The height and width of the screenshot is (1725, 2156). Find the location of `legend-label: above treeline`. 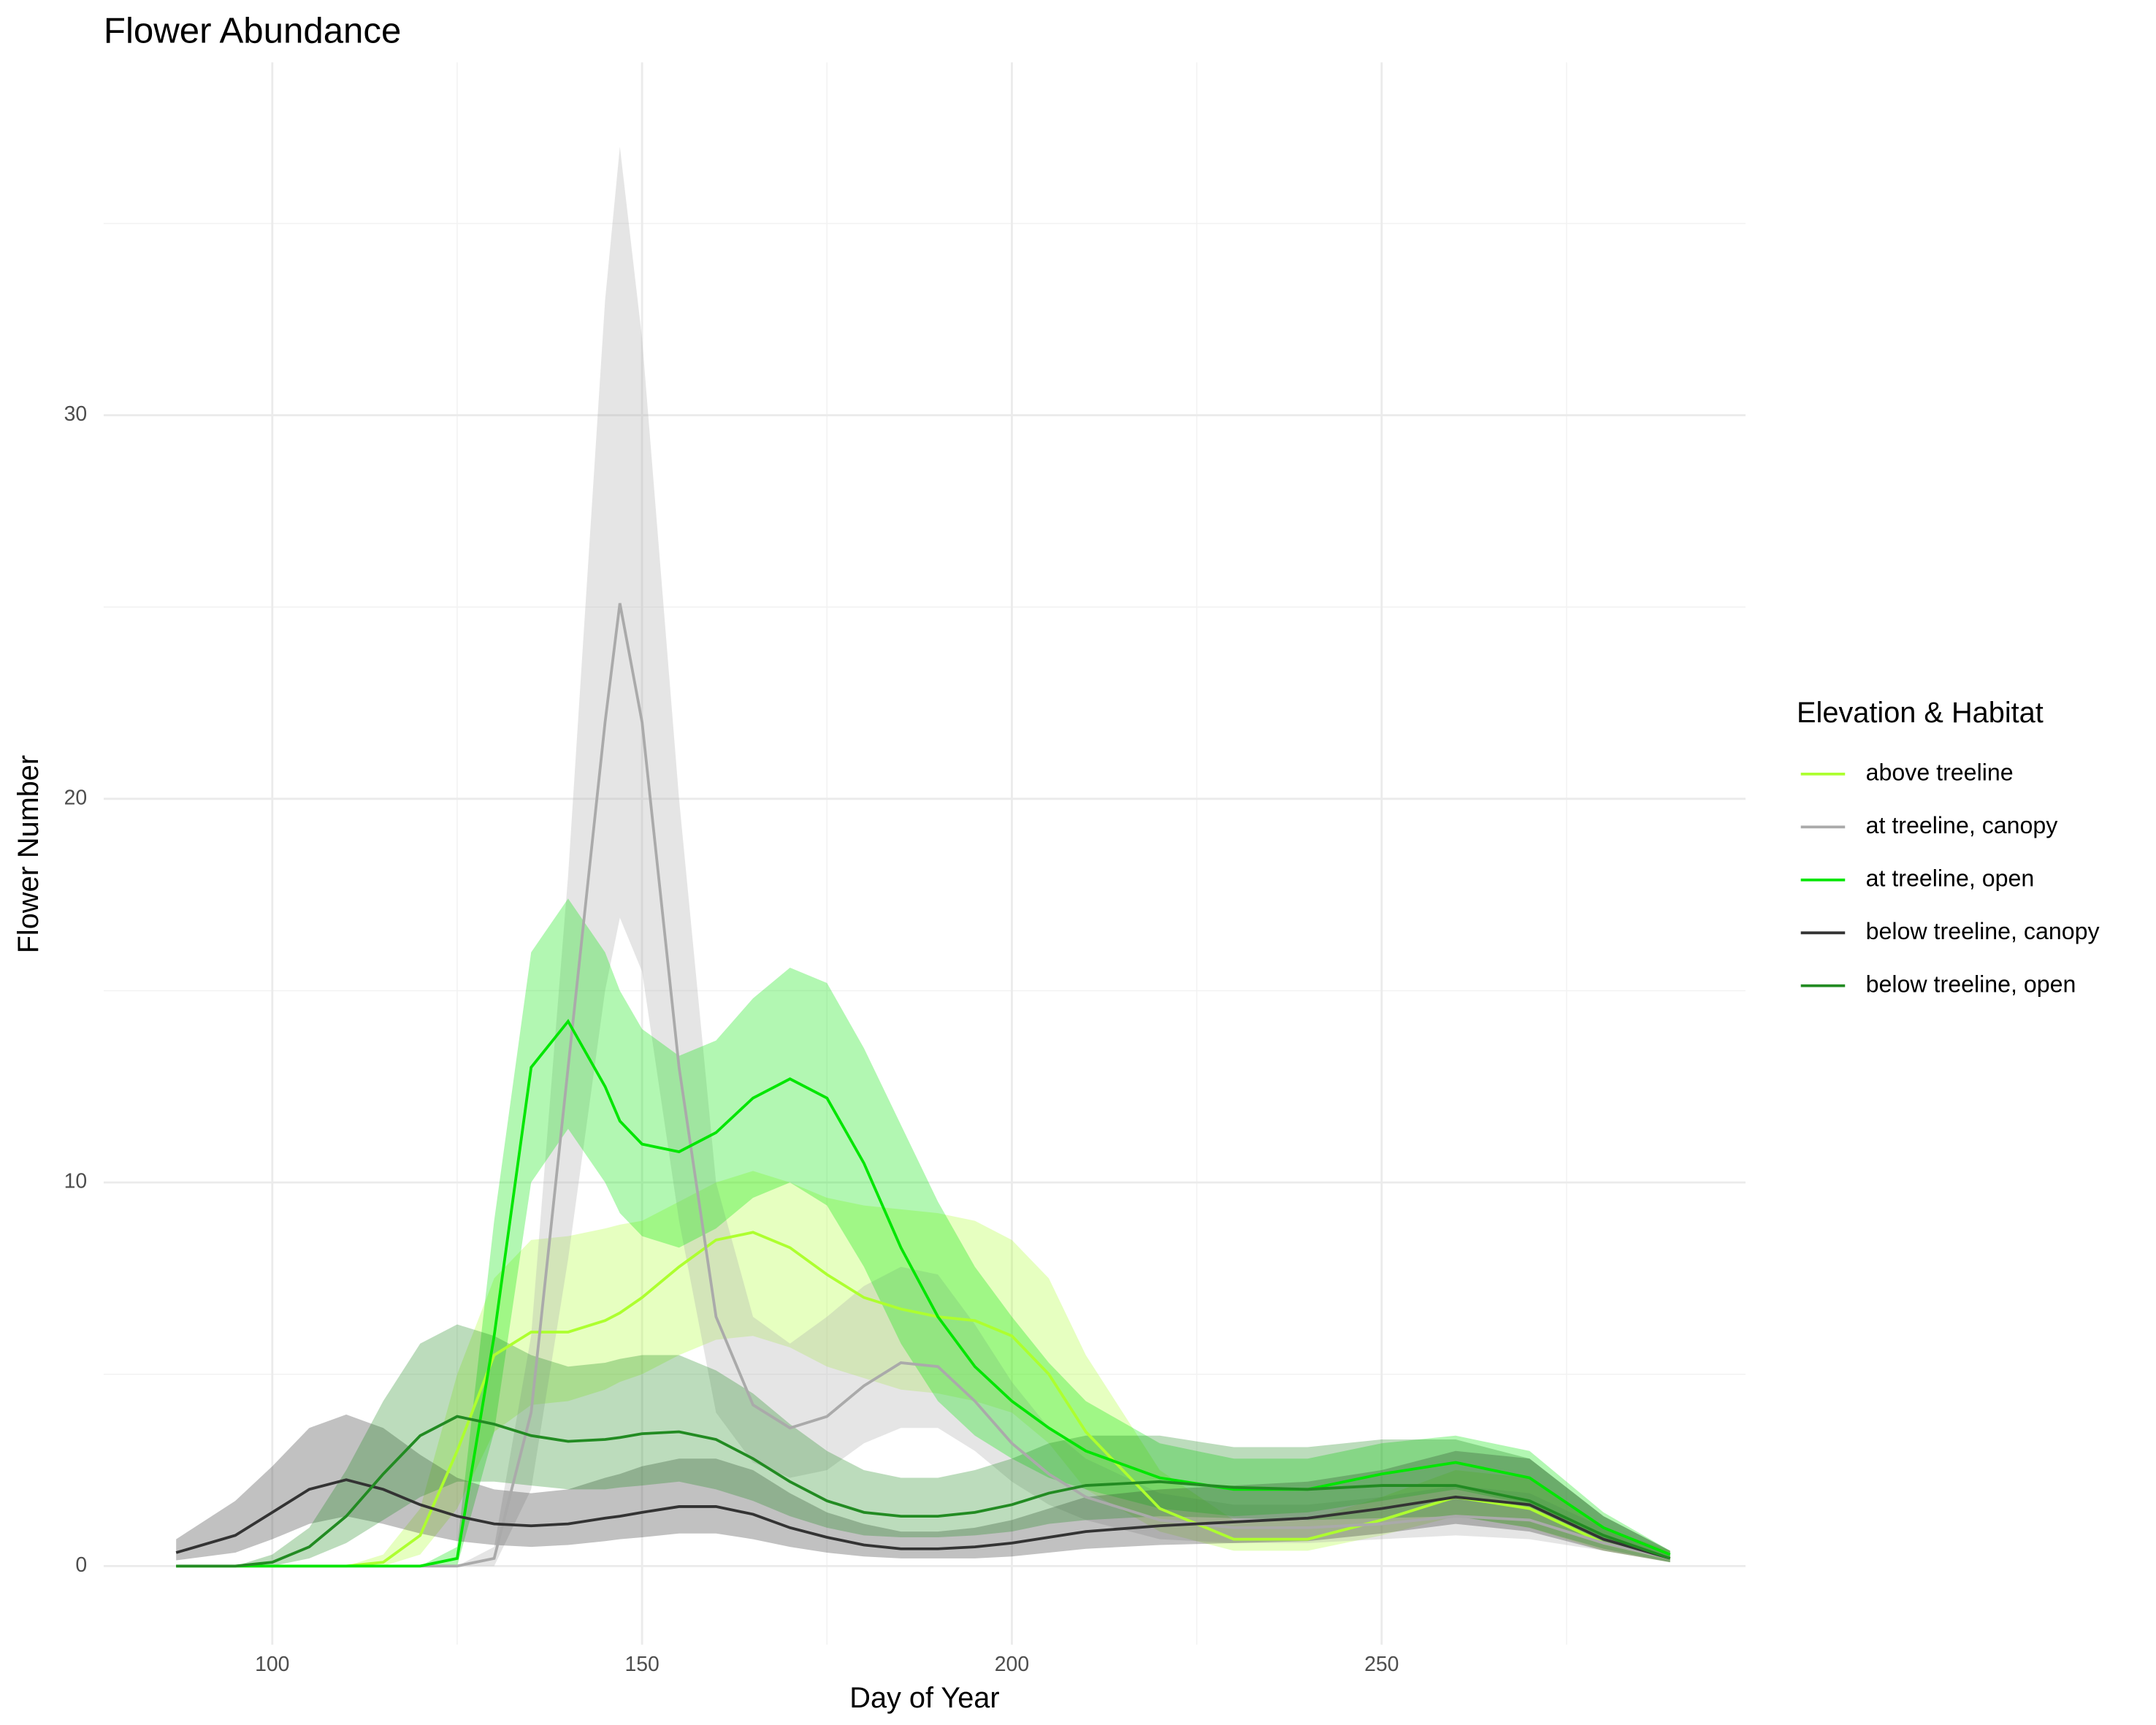

legend-label: above treeline is located at coordinates (1940, 772).